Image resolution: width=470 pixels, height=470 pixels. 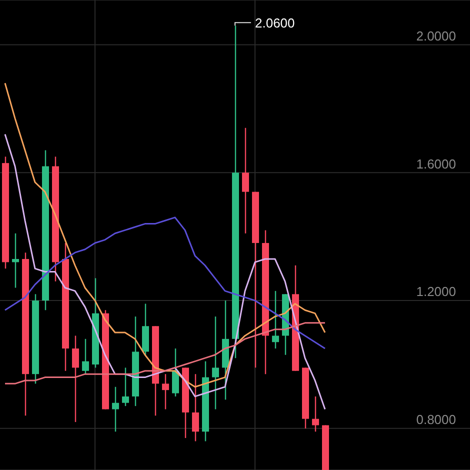 What do you see at coordinates (436, 420) in the screenshot?
I see `y-tick-label: 0.8000` at bounding box center [436, 420].